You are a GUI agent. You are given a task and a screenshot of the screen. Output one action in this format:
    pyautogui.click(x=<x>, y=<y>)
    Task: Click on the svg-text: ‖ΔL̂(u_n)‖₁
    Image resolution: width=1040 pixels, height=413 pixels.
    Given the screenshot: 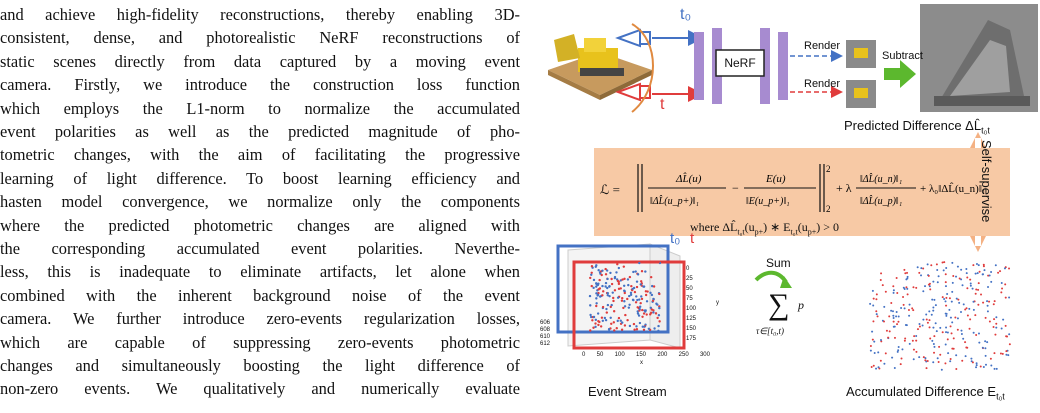 What is the action you would take?
    pyautogui.click(x=881, y=178)
    